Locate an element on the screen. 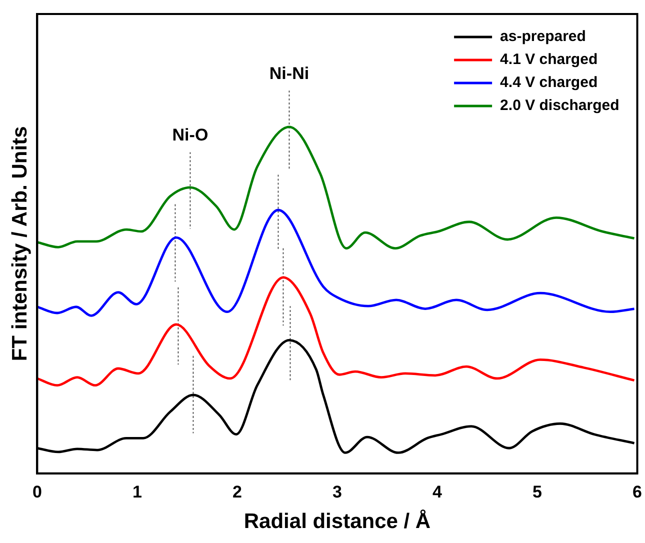  x-axis-title: Radial distance / Å is located at coordinates (337, 521).